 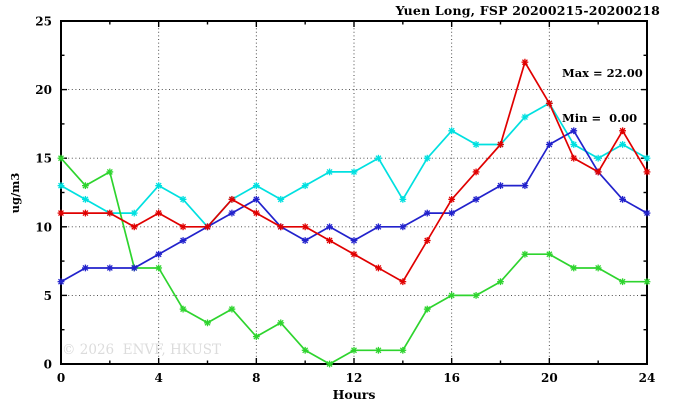 I want to click on x-tick-label: 8, so click(x=256, y=378).